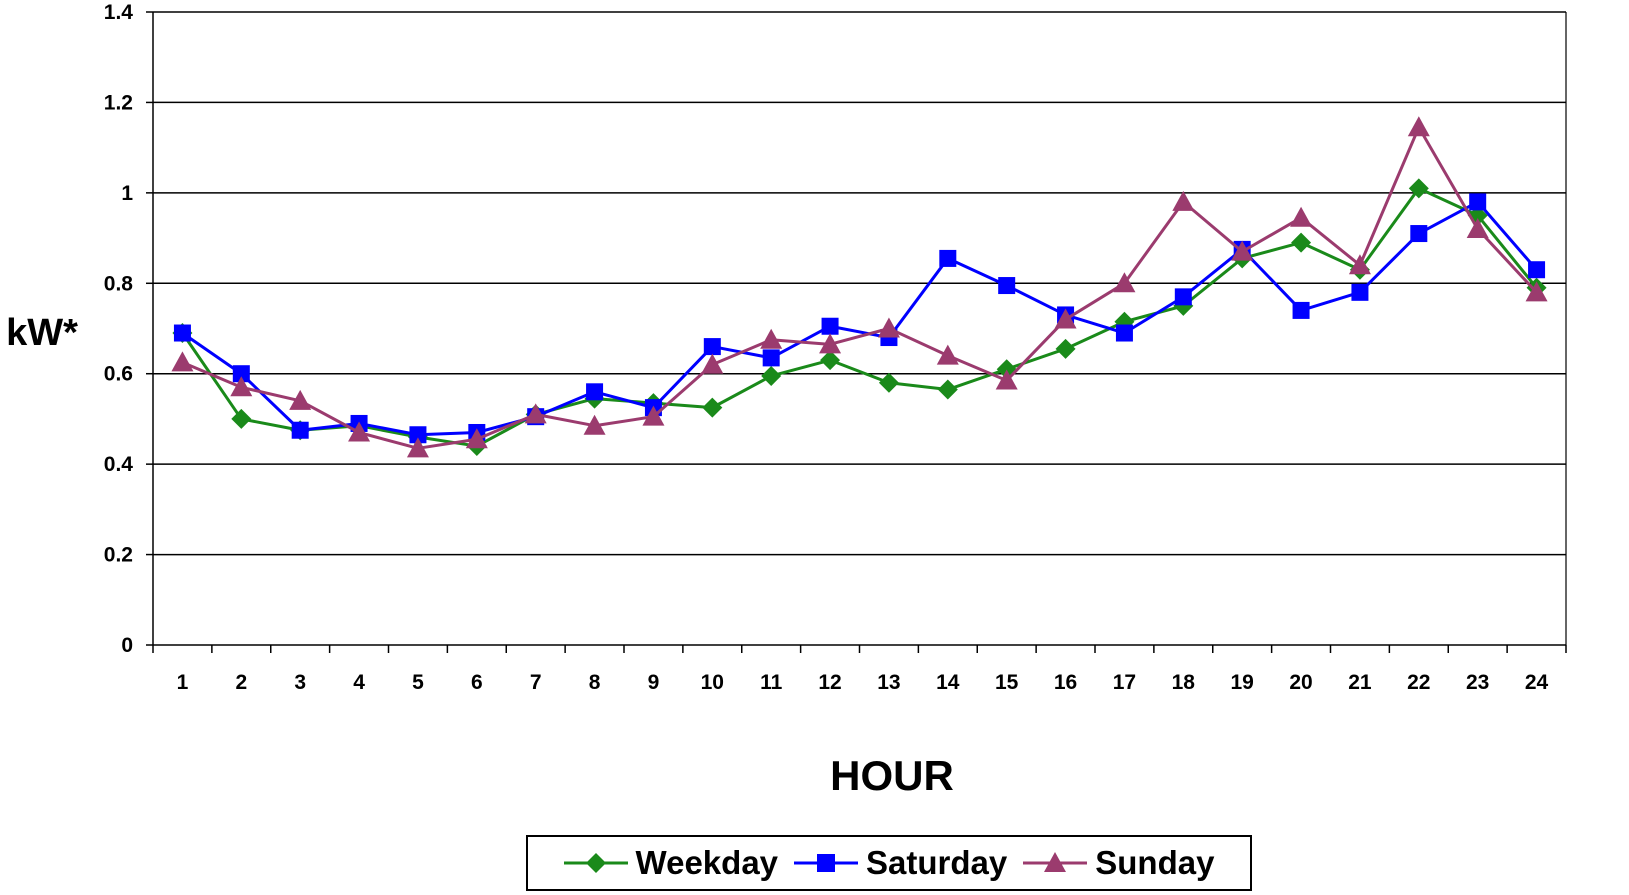 The image size is (1629, 895). I want to click on y-tick-label: 0.2, so click(118, 555).